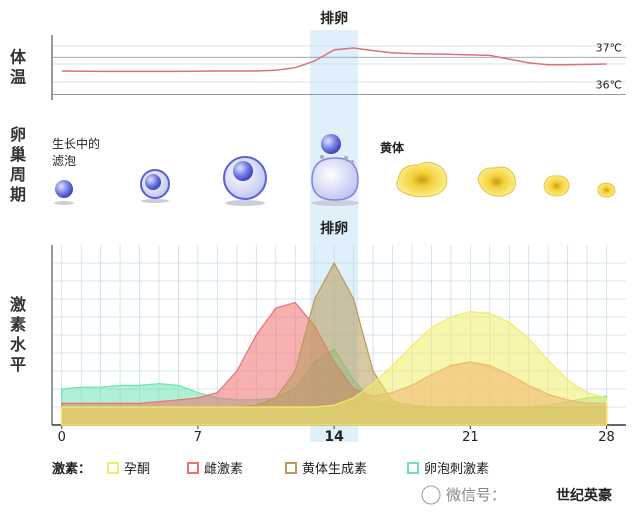 The height and width of the screenshot is (529, 640). What do you see at coordinates (609, 47) in the screenshot?
I see `y-tick-label: 37℃` at bounding box center [609, 47].